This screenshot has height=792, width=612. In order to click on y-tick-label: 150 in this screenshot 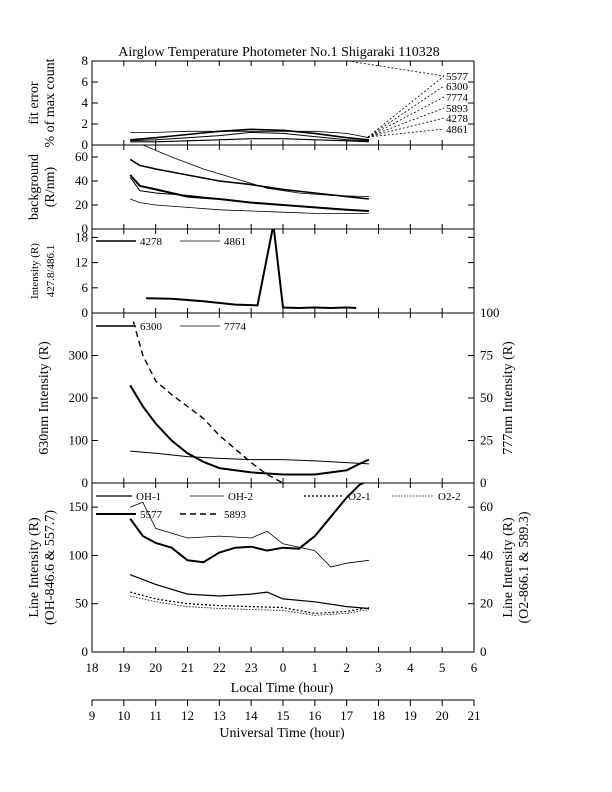, I will do `click(79, 506)`.